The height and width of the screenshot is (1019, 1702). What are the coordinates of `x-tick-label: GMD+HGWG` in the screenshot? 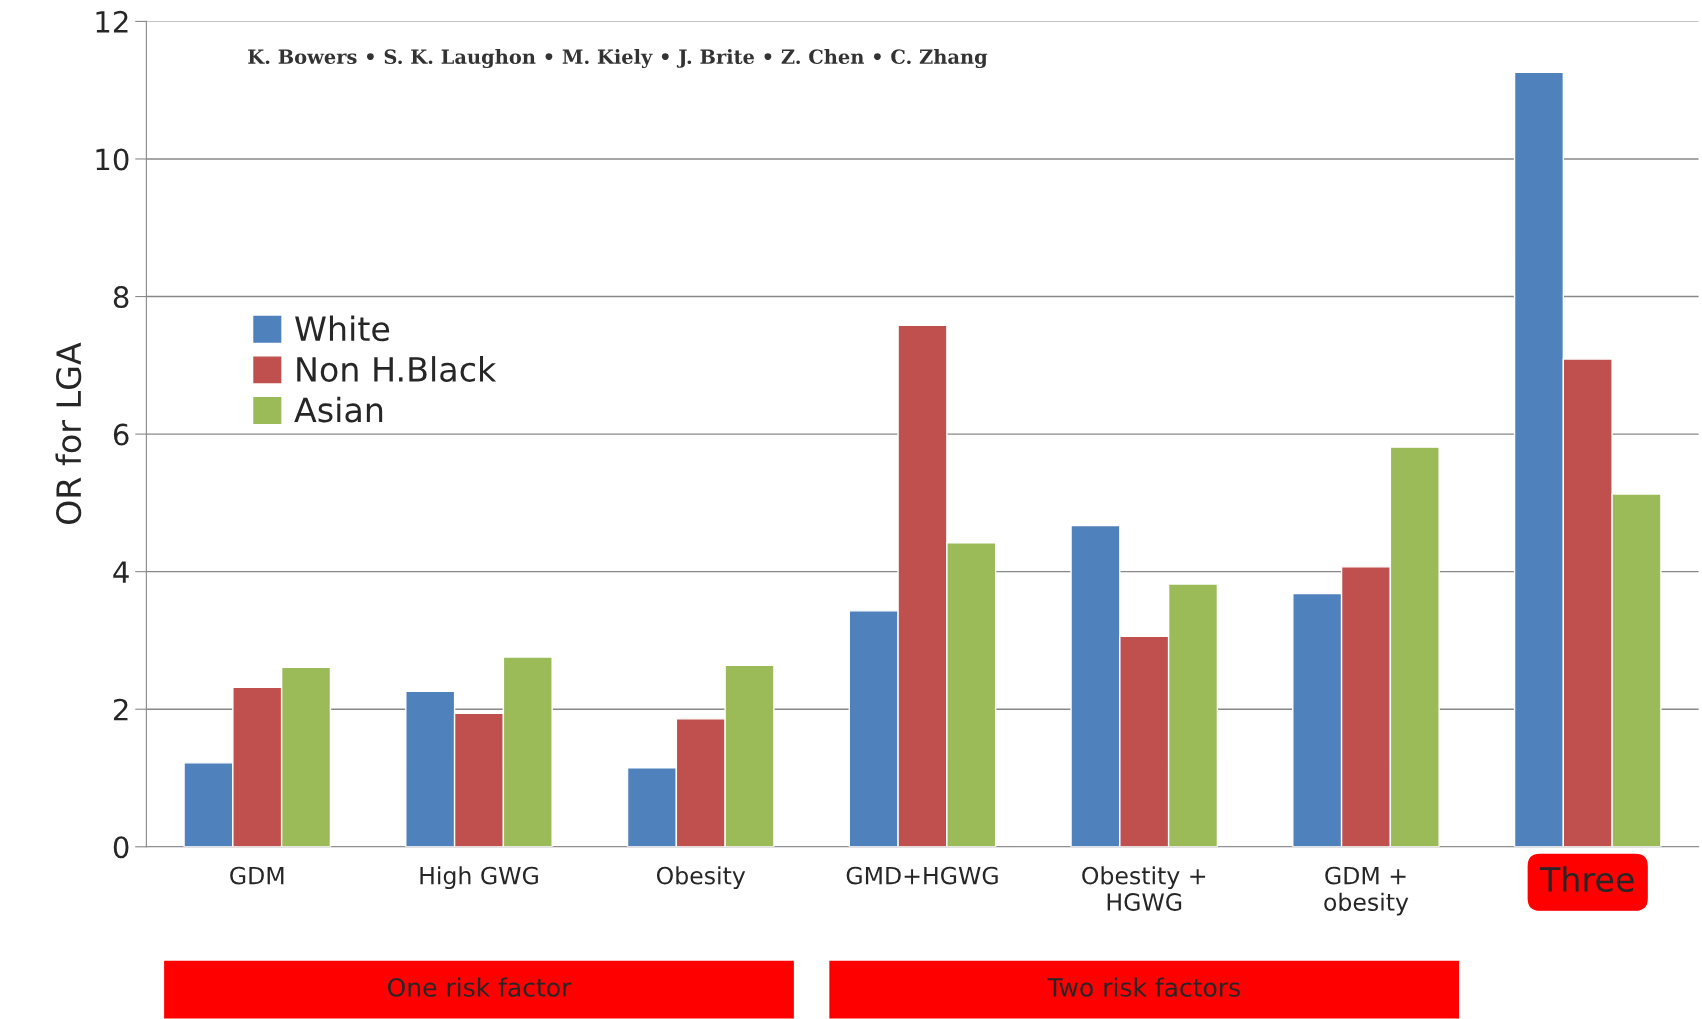 It's located at (922, 875).